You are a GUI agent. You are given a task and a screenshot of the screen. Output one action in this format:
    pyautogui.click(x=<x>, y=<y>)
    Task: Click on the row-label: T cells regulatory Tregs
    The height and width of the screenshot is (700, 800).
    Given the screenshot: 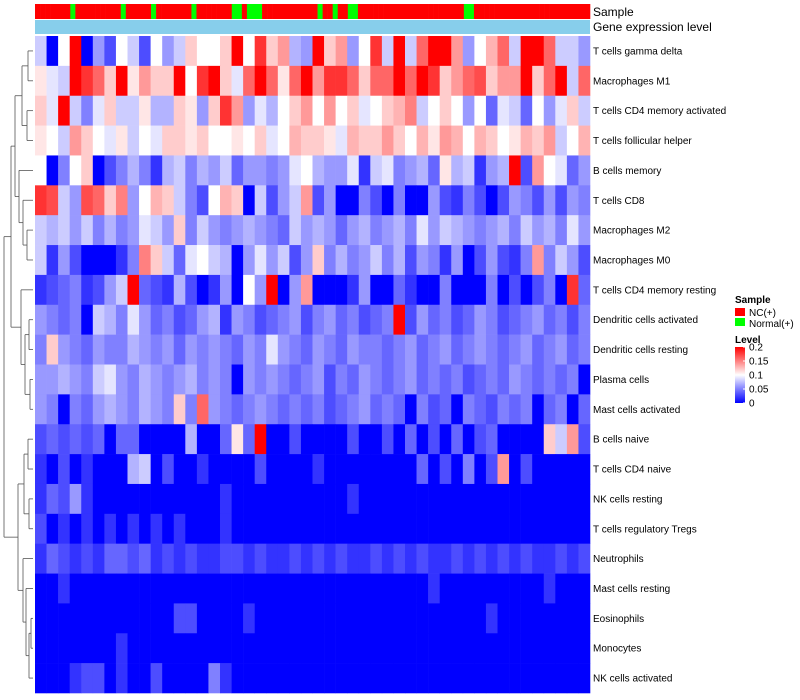 What is the action you would take?
    pyautogui.click(x=645, y=529)
    